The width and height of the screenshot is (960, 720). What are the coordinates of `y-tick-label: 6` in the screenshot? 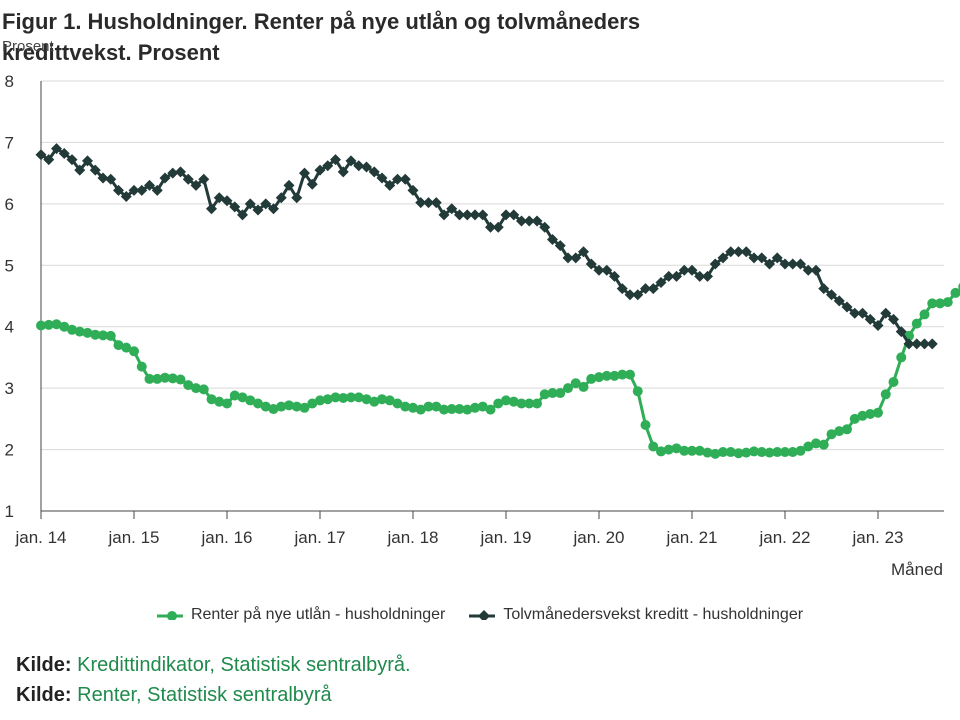 It's located at (9, 204).